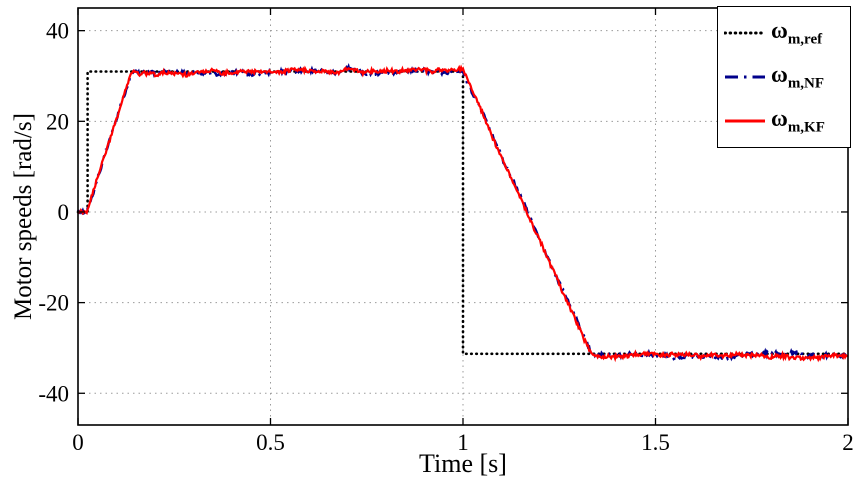 This screenshot has width=858, height=486. What do you see at coordinates (78, 442) in the screenshot?
I see `x-tick-label: 0` at bounding box center [78, 442].